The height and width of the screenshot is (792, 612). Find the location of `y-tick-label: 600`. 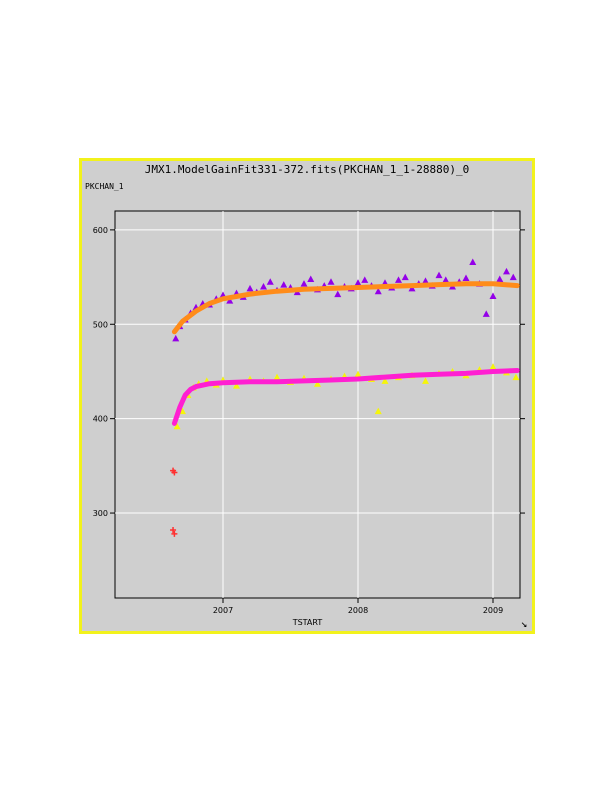

y-tick-label: 600 is located at coordinates (100, 230).